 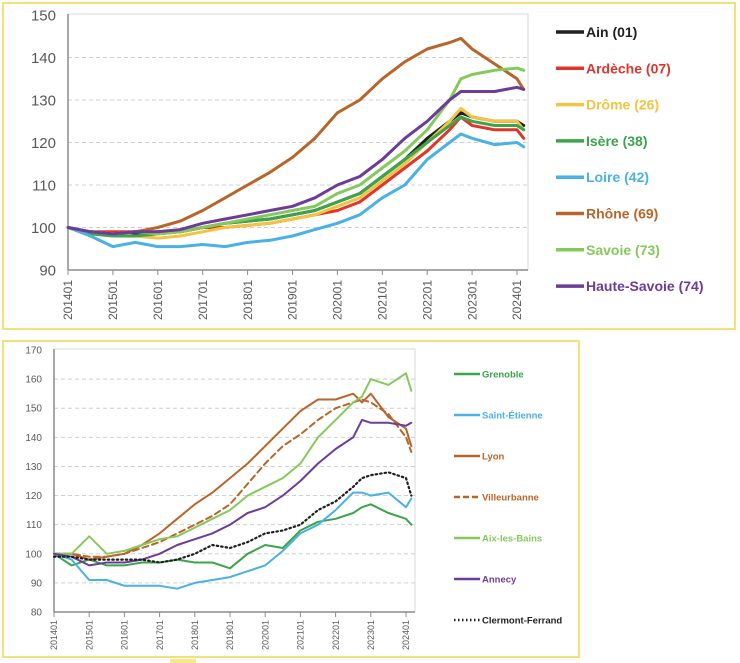 I want to click on series-line-ain-01-, so click(x=296, y=173).